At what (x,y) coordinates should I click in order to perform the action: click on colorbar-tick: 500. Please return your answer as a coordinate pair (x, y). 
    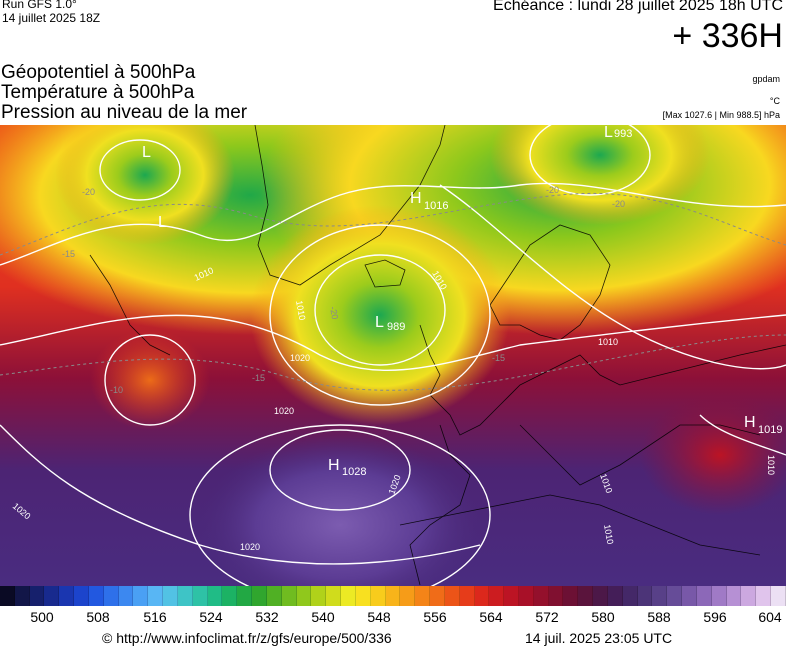
    Looking at the image, I should click on (42, 617).